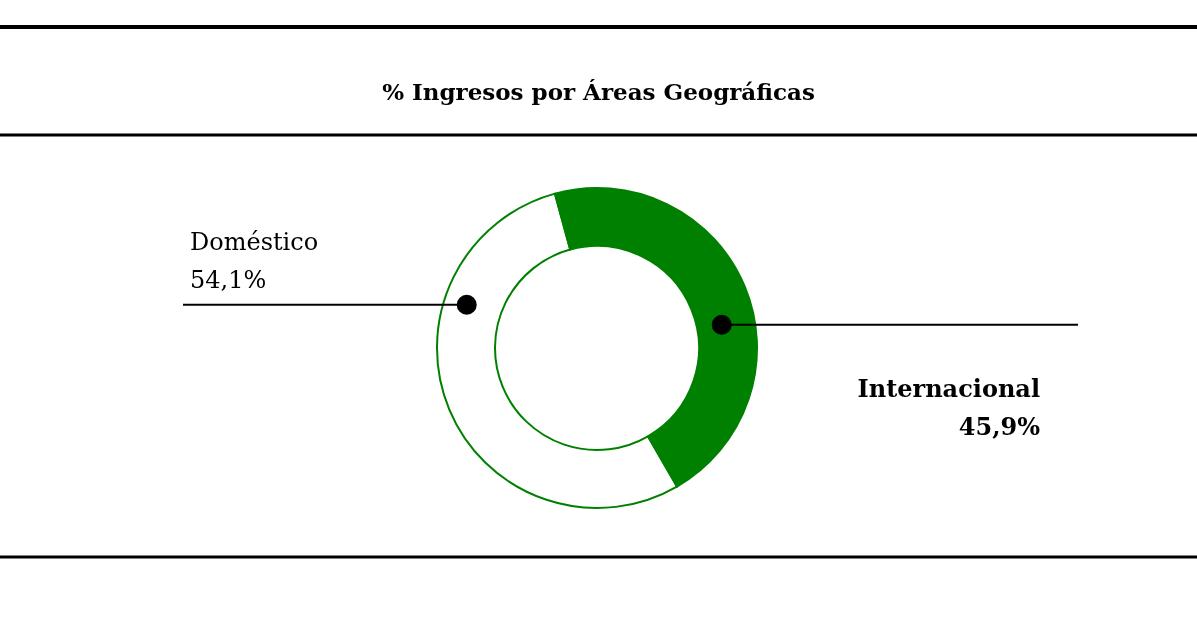  I want to click on slice-label: Internacional, so click(948, 388).